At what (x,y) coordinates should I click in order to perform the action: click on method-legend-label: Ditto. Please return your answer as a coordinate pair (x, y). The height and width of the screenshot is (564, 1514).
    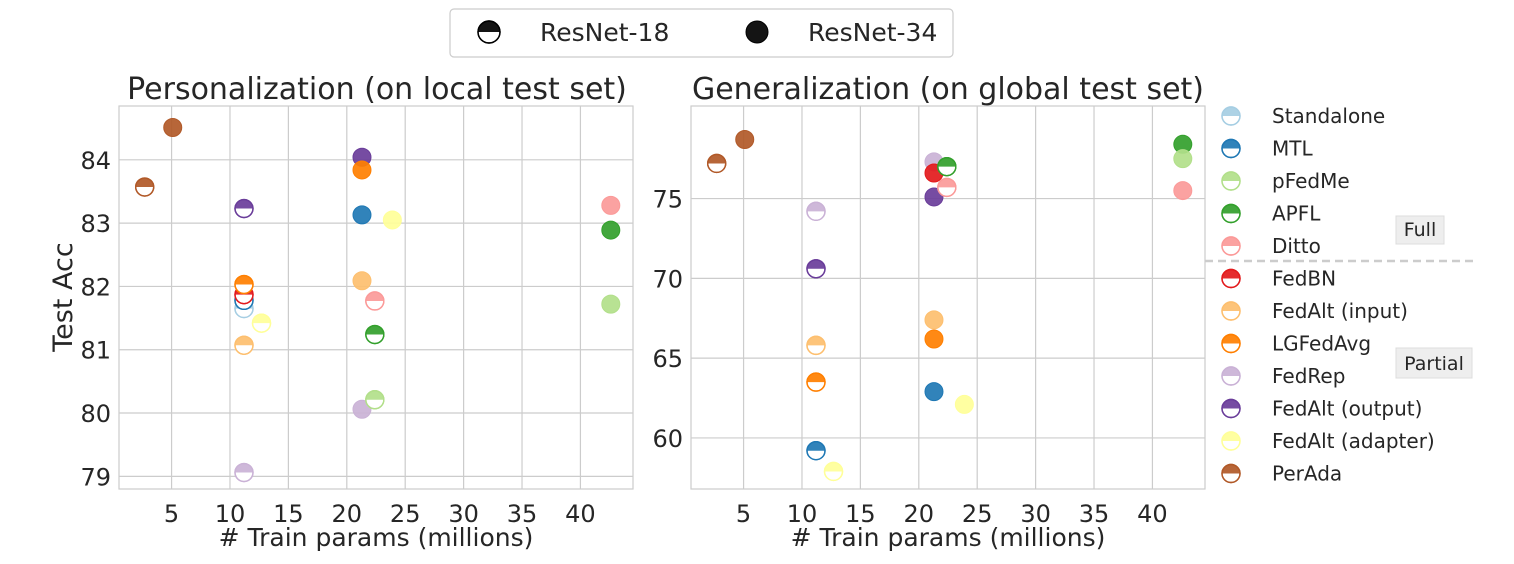
    Looking at the image, I should click on (1296, 246).